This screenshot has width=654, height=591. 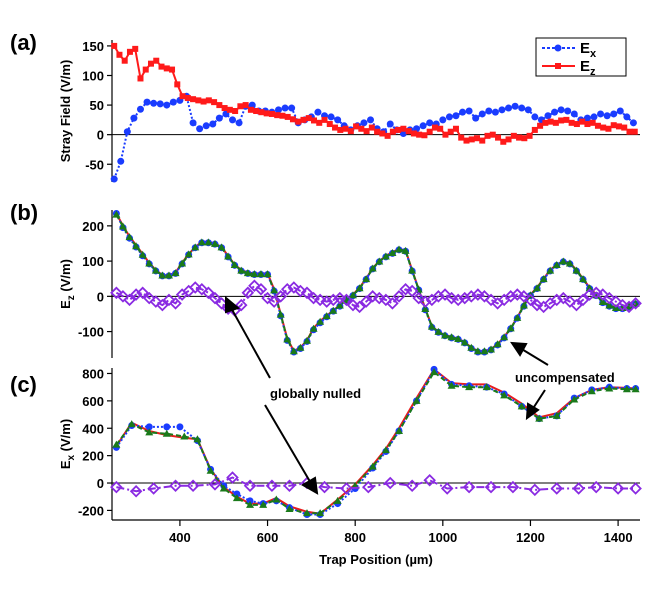 What do you see at coordinates (442, 537) in the screenshot?
I see `x-tick-label: 1000` at bounding box center [442, 537].